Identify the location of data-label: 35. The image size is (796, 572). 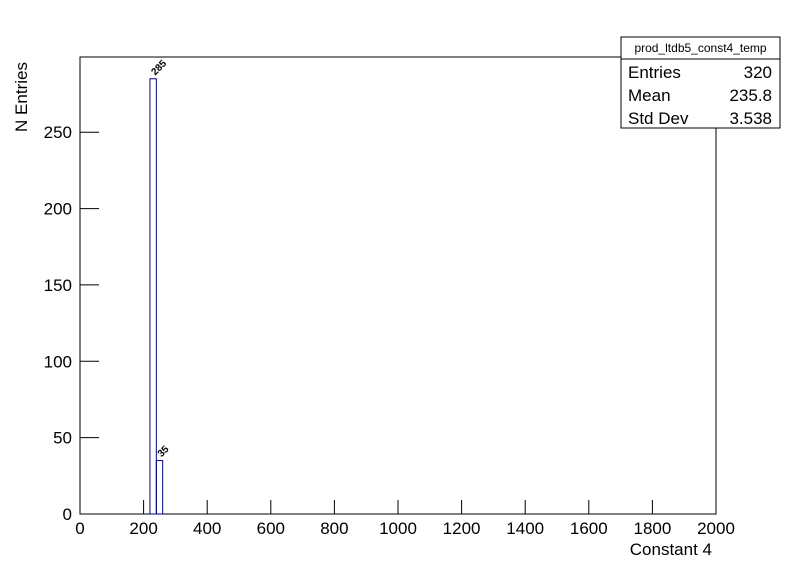
(164, 452).